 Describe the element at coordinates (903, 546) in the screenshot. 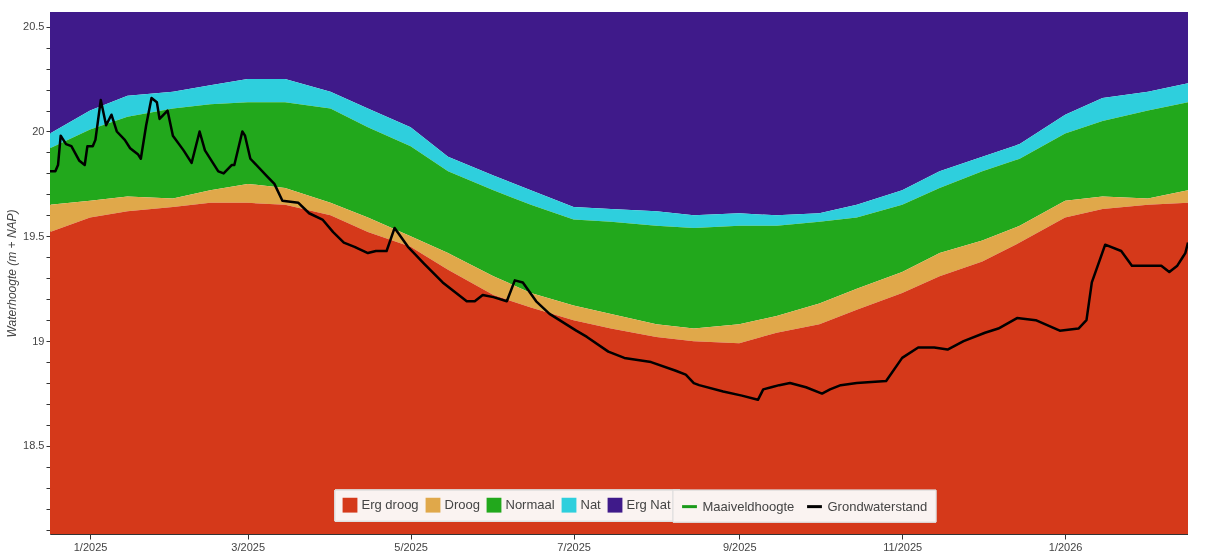

I see `x-tick-label: 11/2025` at that location.